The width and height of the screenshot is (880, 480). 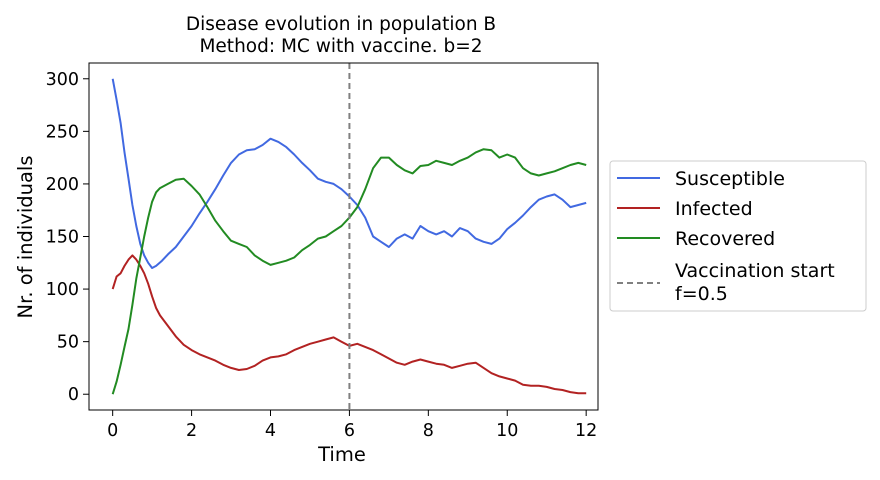 I want to click on legend-frame, so click(x=738, y=236).